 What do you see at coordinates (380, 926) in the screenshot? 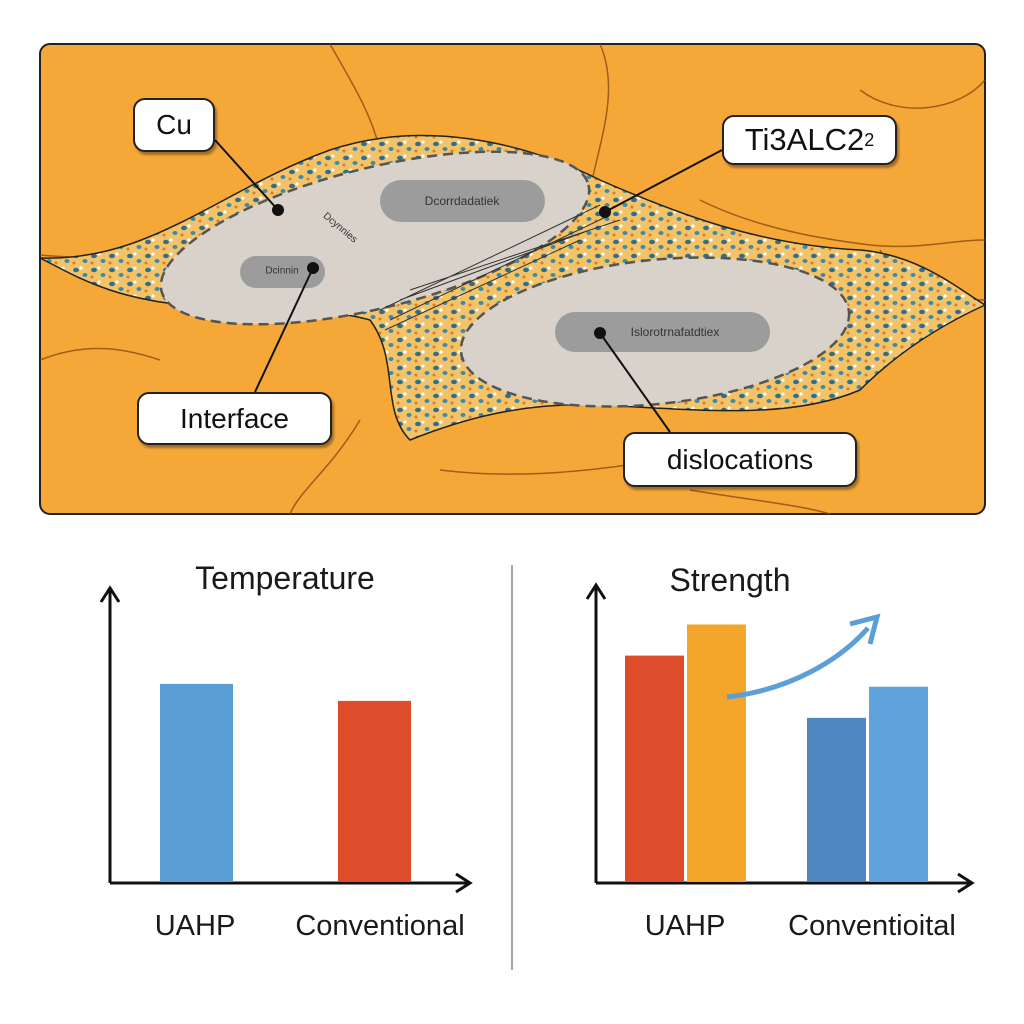
I see `tick-label: Conventional` at bounding box center [380, 926].